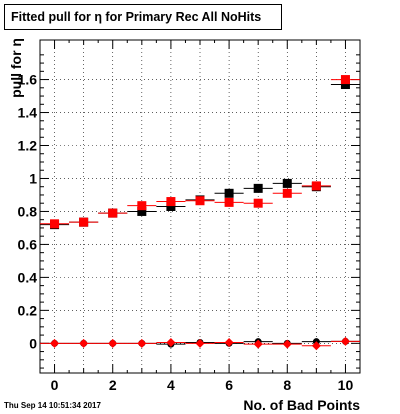  Describe the element at coordinates (229, 385) in the screenshot. I see `x-tick-label: 6` at that location.